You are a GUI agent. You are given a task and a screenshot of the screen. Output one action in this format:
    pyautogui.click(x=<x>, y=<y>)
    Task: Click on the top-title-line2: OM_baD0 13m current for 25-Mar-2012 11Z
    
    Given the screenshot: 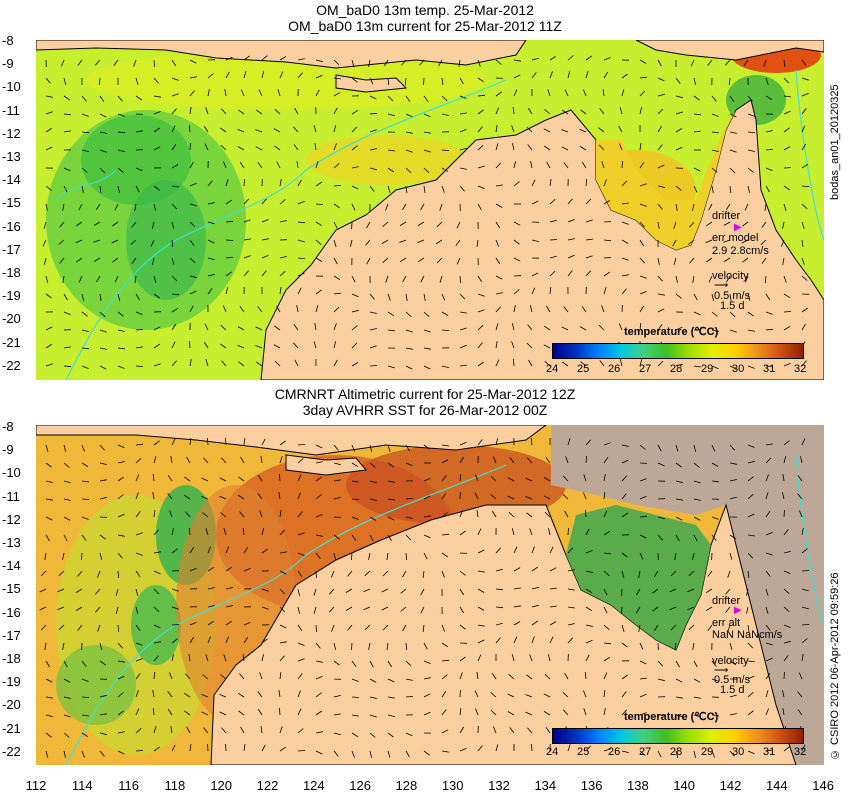 What is the action you would take?
    pyautogui.click(x=425, y=26)
    